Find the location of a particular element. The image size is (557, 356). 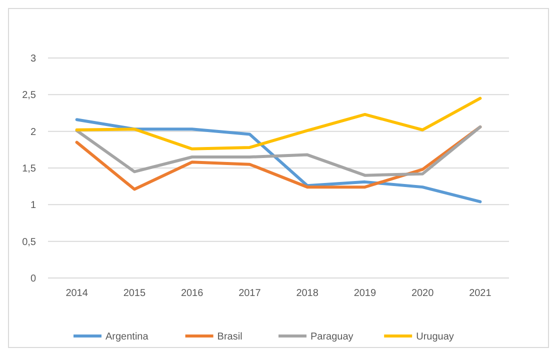

y-tick-label: 2 is located at coordinates (33, 132).